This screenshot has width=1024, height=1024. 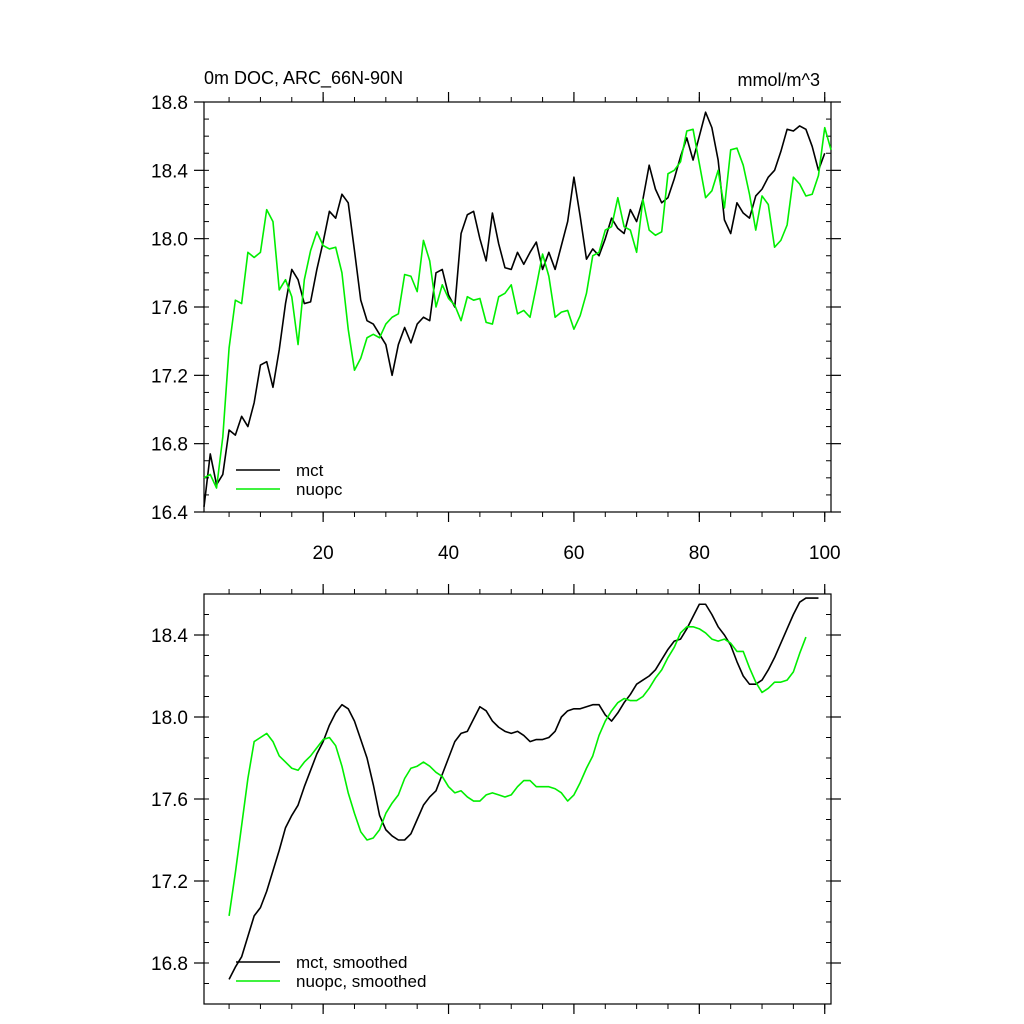 What do you see at coordinates (303, 78) in the screenshot?
I see `top-chart-title: 0m DOC, ARC_66N-90N` at bounding box center [303, 78].